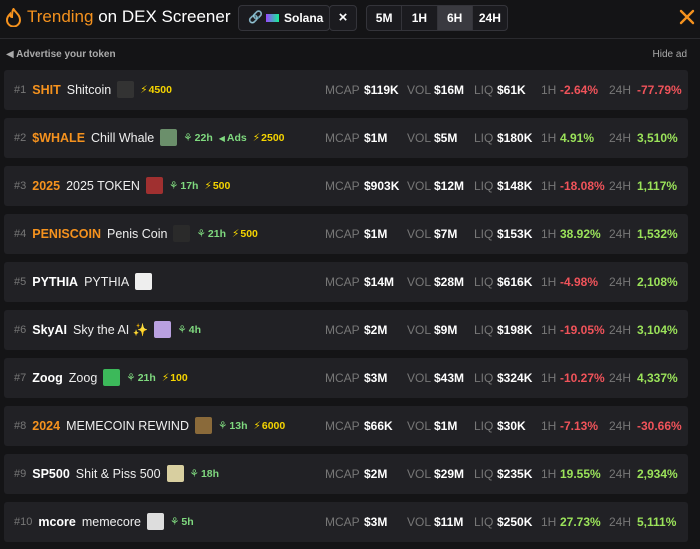 The image size is (700, 549). I want to click on liq: $198K, so click(515, 330).